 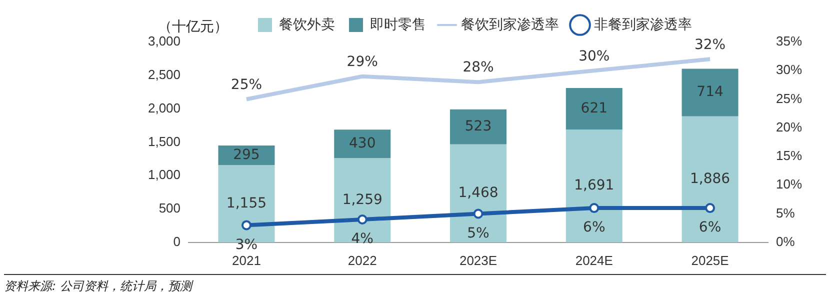 I want to click on x-tick-label: 2021, so click(x=246, y=260).